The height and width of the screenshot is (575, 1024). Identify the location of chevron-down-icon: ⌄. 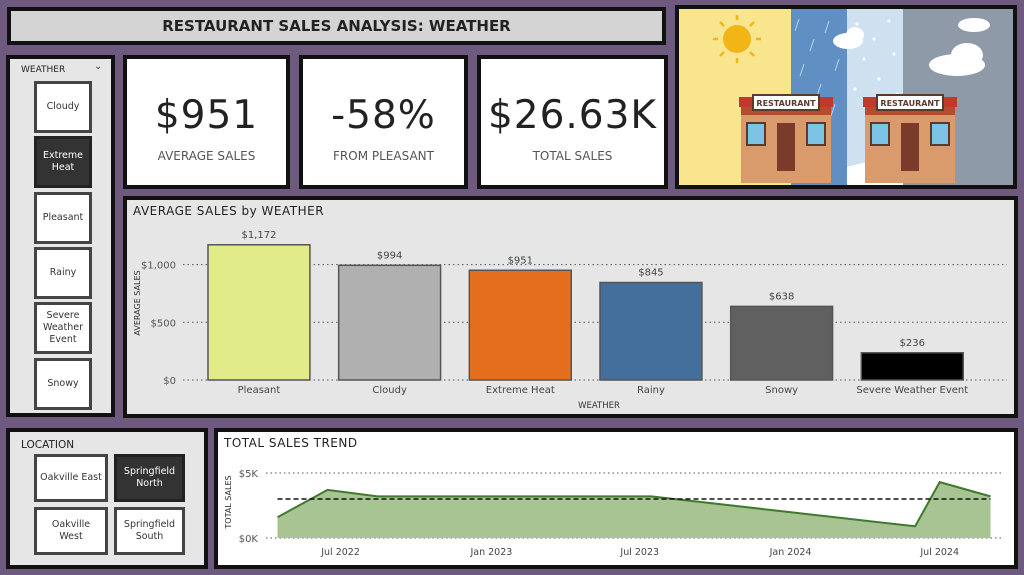
(98, 66).